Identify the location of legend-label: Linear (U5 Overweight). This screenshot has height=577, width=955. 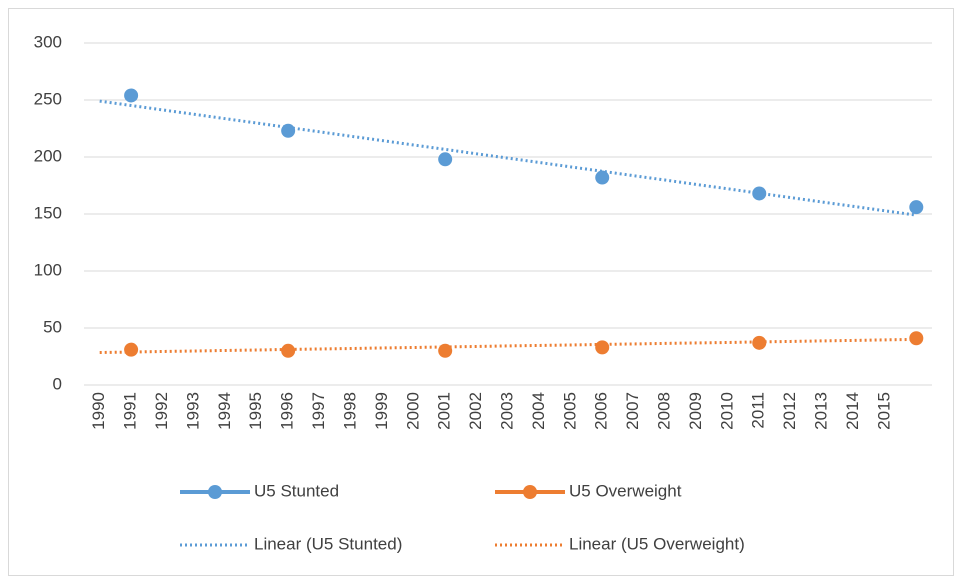
(657, 543).